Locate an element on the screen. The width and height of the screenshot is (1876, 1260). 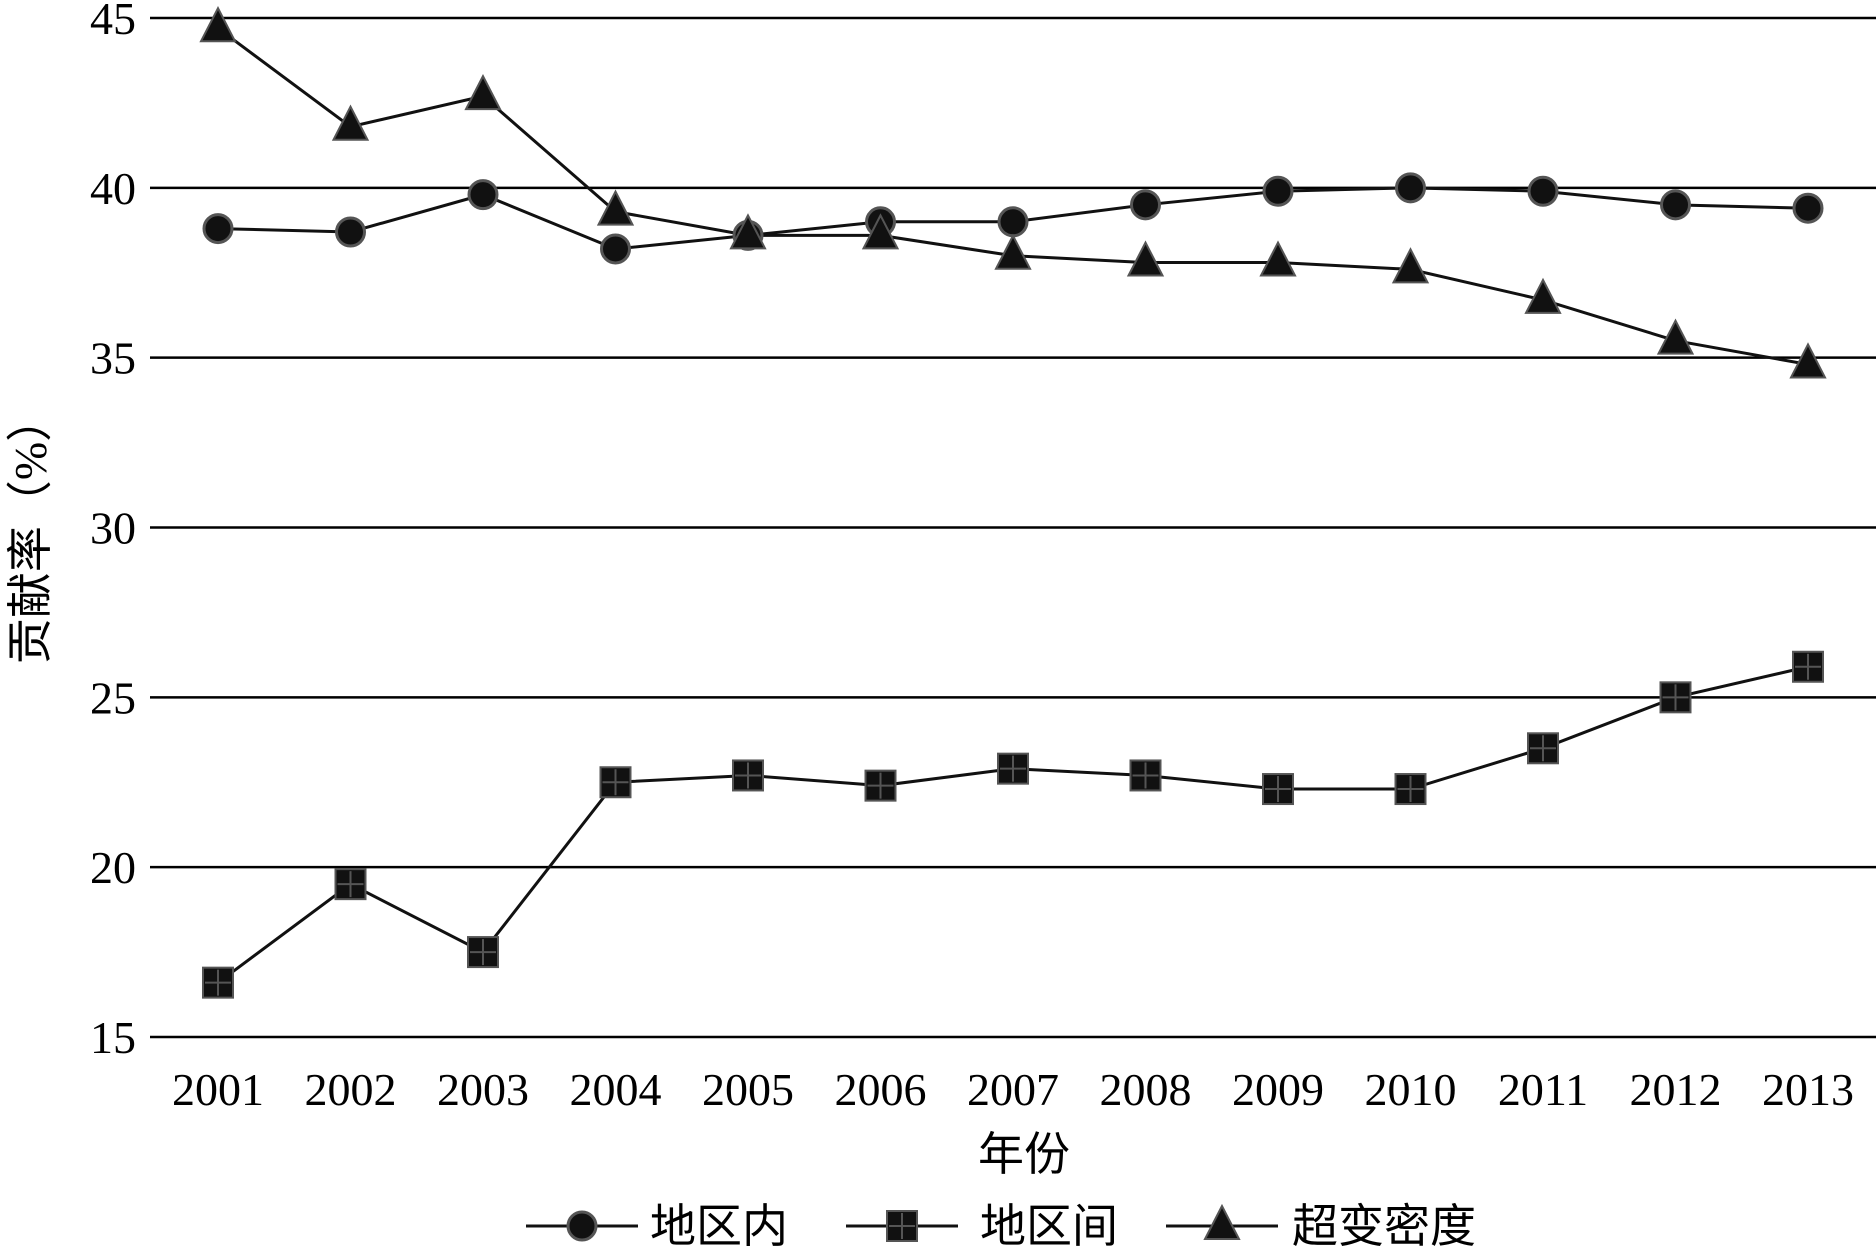
point-s2-2005 is located at coordinates (748, 231).